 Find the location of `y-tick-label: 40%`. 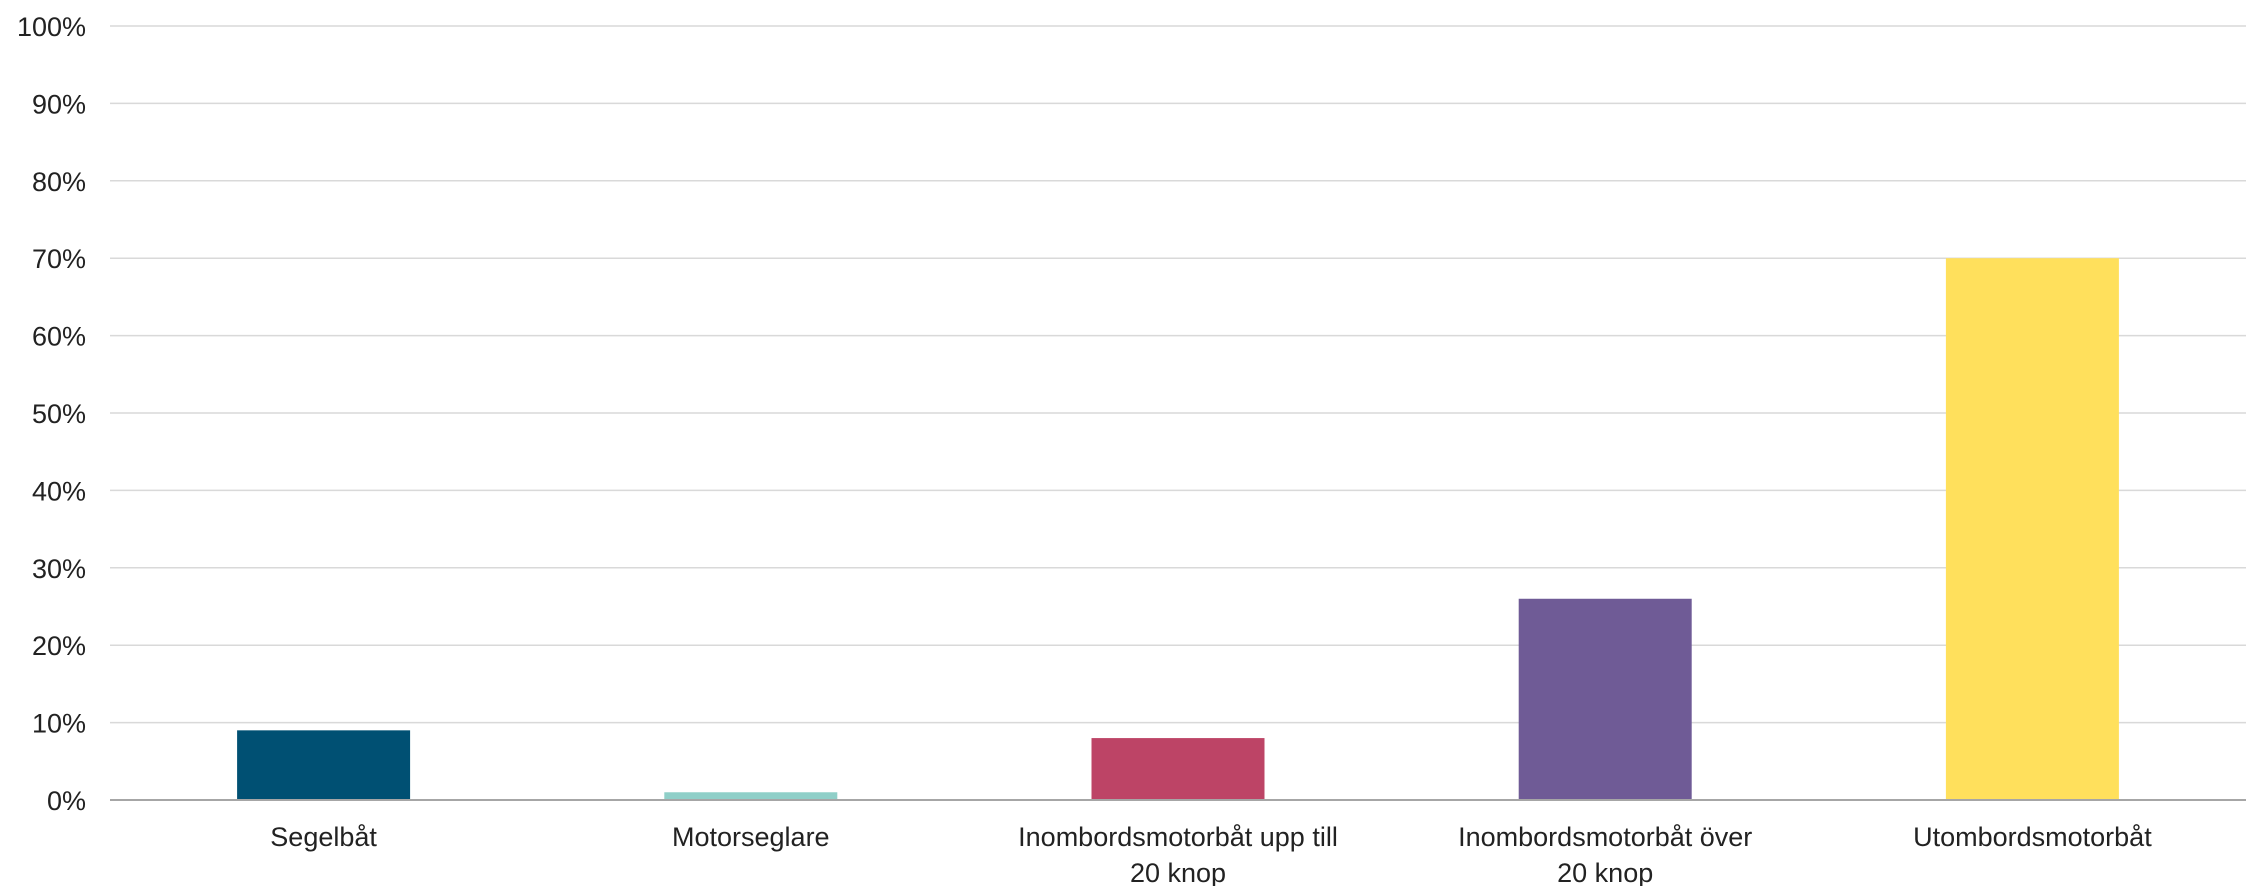

y-tick-label: 40% is located at coordinates (59, 491).